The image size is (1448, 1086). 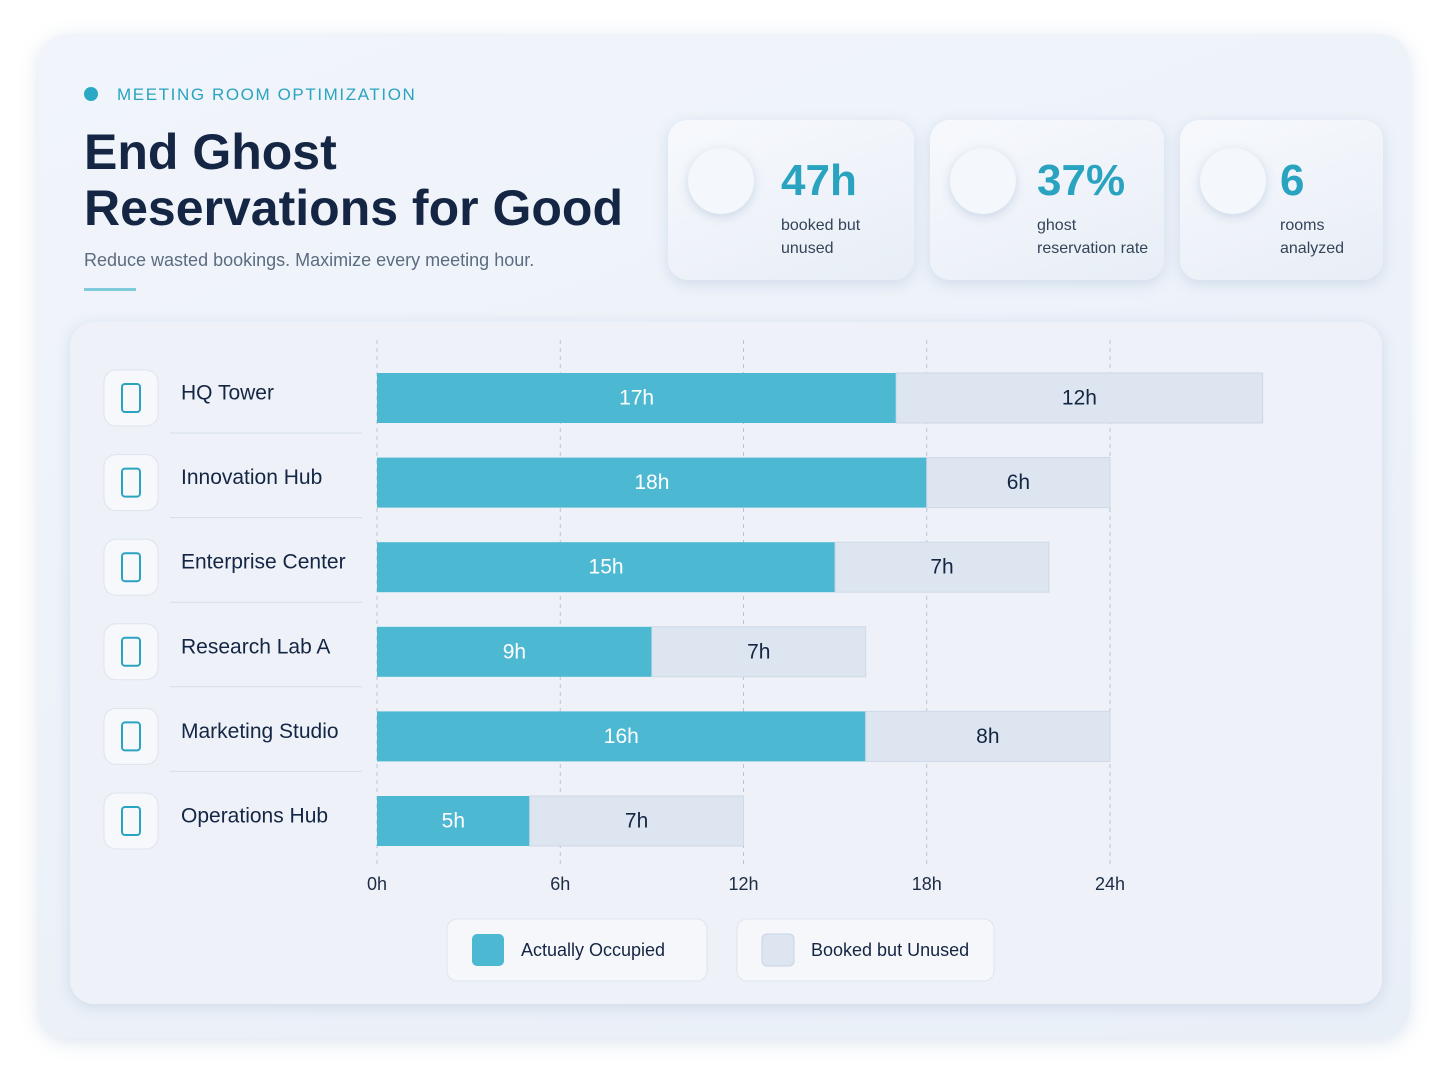 What do you see at coordinates (260, 731) in the screenshot?
I see `category-label: Marketing Studio` at bounding box center [260, 731].